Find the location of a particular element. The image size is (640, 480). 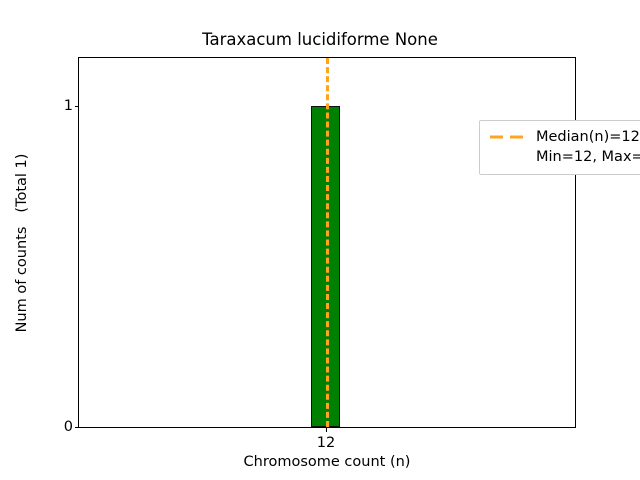

legend-item-median: Median(n)=12.0 is located at coordinates (564, 137).